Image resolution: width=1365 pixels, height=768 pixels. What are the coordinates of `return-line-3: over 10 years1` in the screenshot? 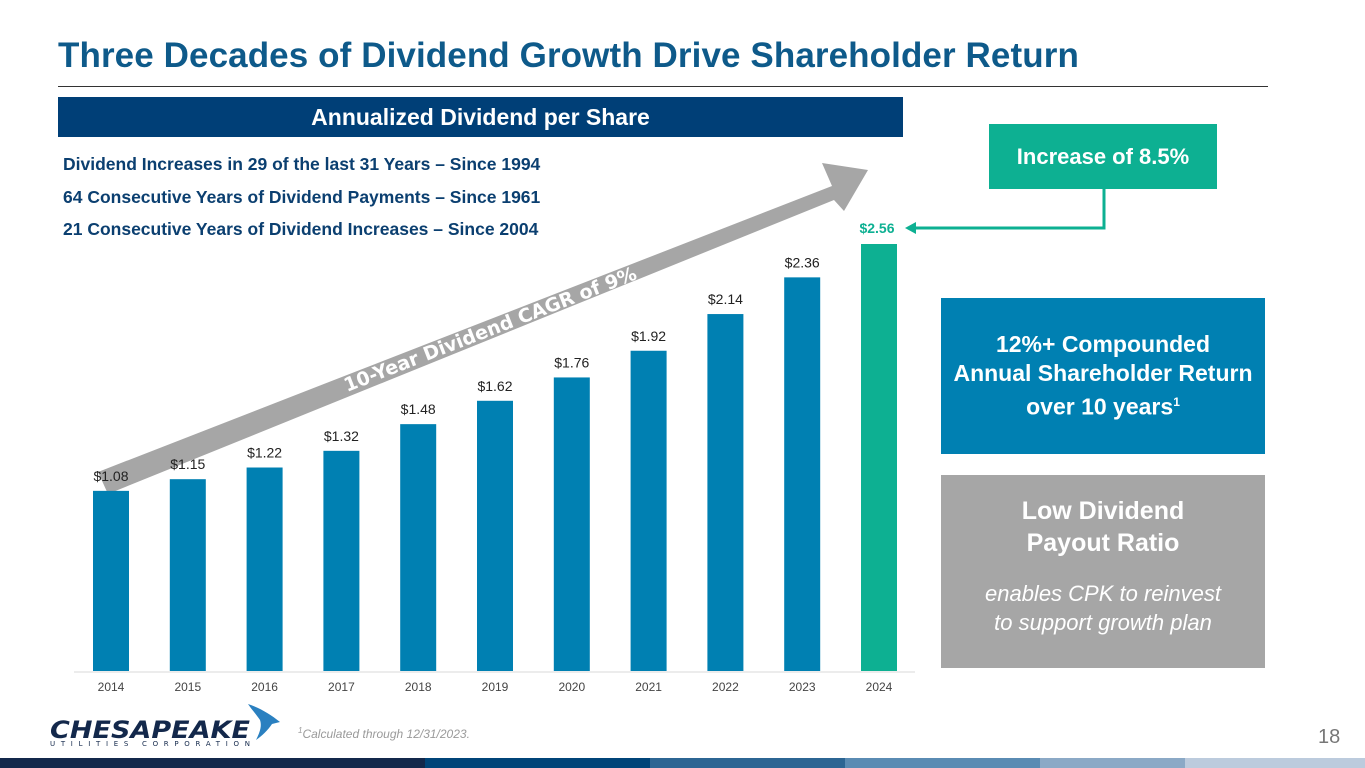 It's located at (1103, 405).